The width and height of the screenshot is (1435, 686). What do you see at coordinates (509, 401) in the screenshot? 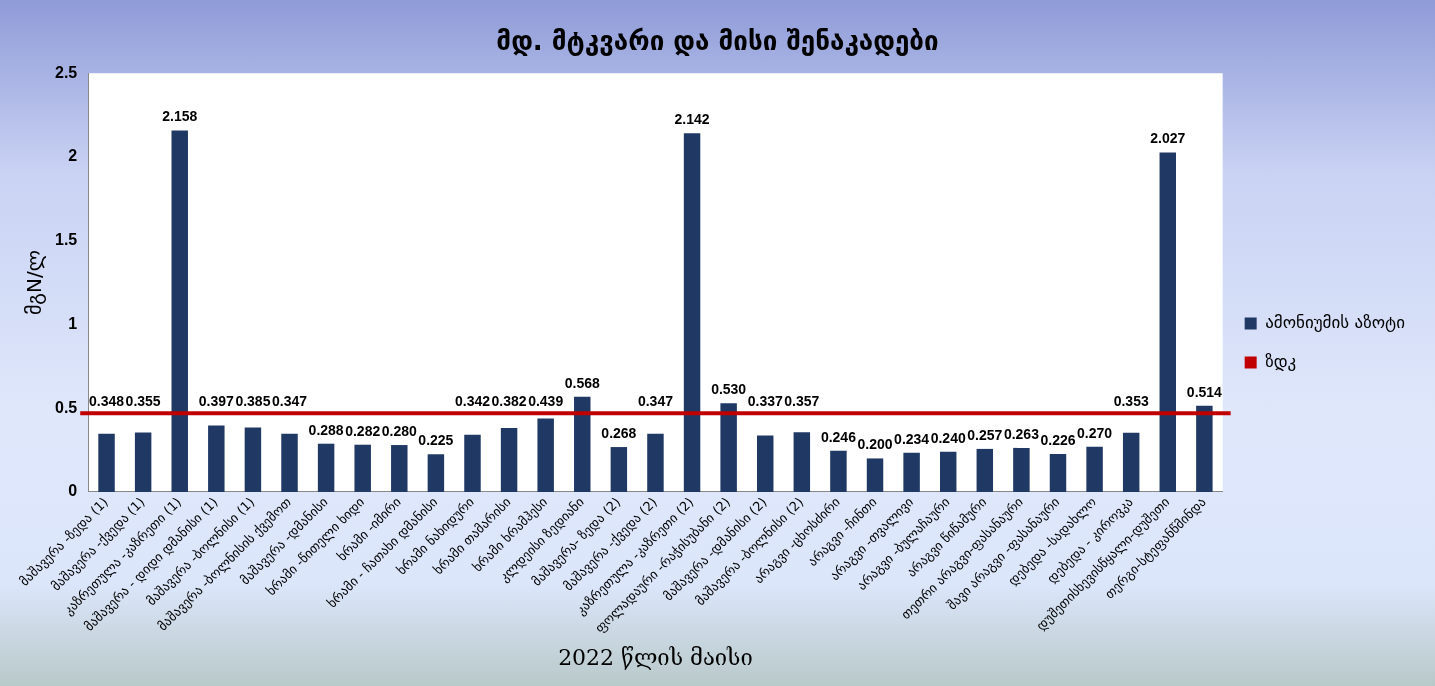
I see `text: 0.382` at bounding box center [509, 401].